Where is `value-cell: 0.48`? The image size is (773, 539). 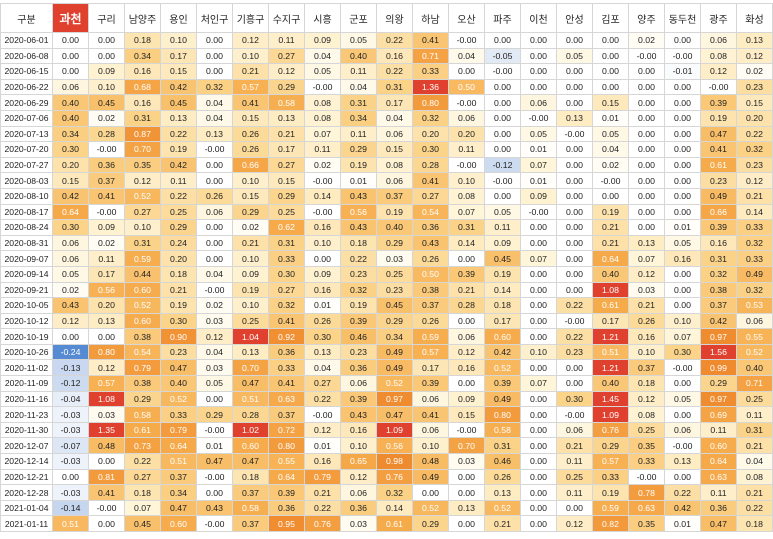
value-cell: 0.48 is located at coordinates (430, 461).